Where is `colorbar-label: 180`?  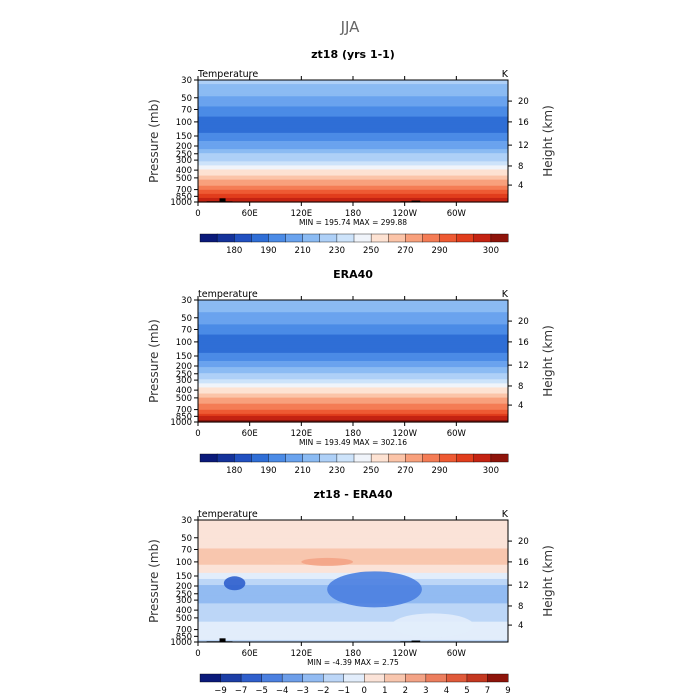 colorbar-label: 180 is located at coordinates (234, 471).